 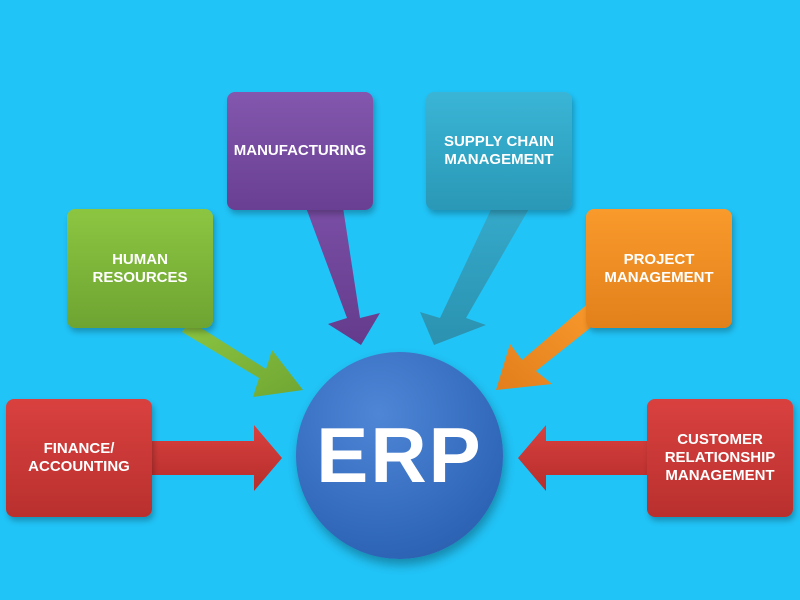 What do you see at coordinates (216, 458) in the screenshot?
I see `finance-arrow` at bounding box center [216, 458].